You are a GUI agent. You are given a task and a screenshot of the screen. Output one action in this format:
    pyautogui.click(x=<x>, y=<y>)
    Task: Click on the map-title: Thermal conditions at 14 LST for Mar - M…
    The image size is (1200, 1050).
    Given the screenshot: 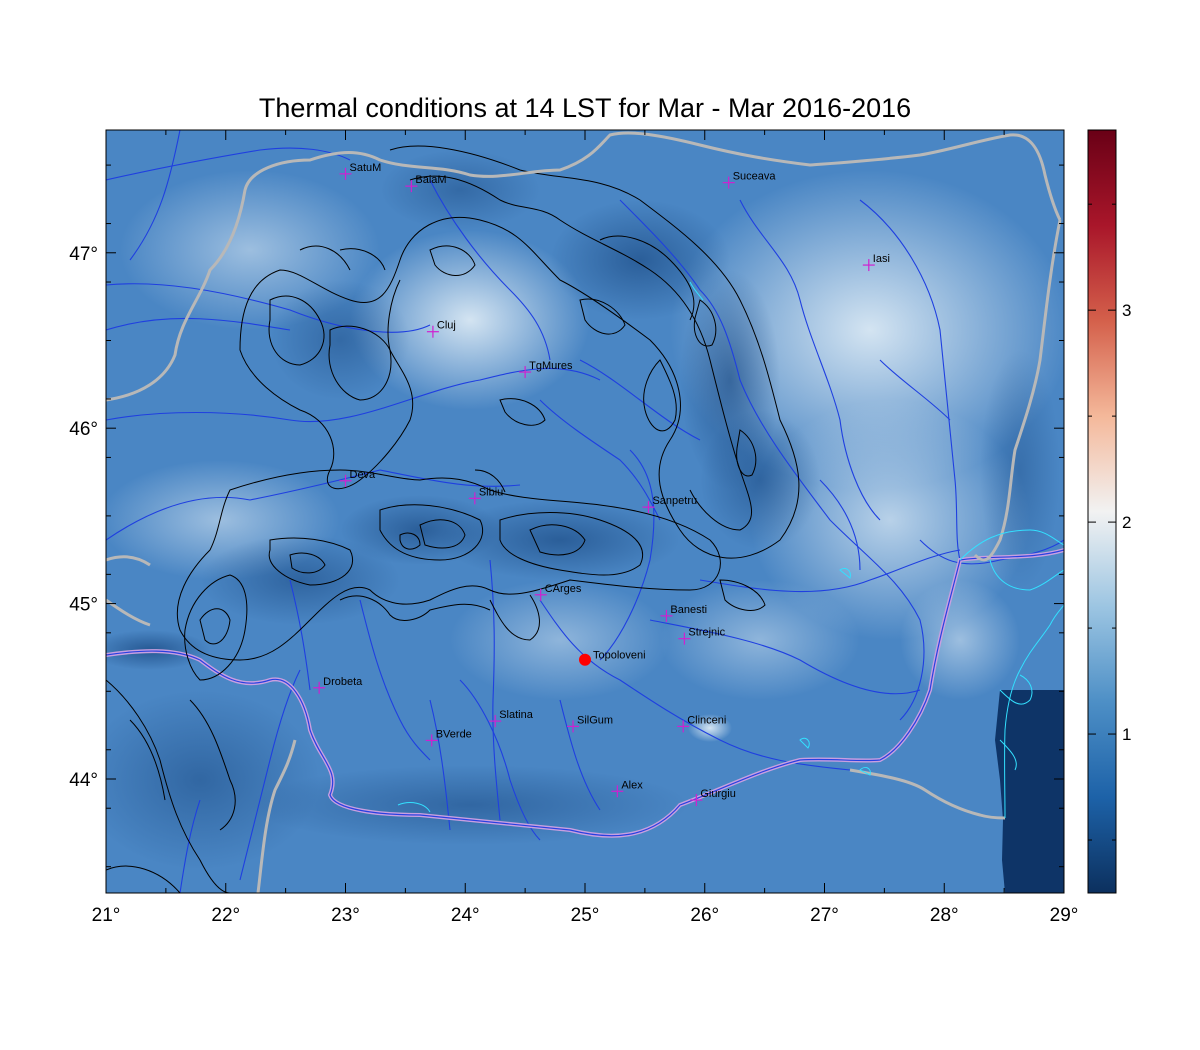 What is the action you would take?
    pyautogui.click(x=585, y=108)
    